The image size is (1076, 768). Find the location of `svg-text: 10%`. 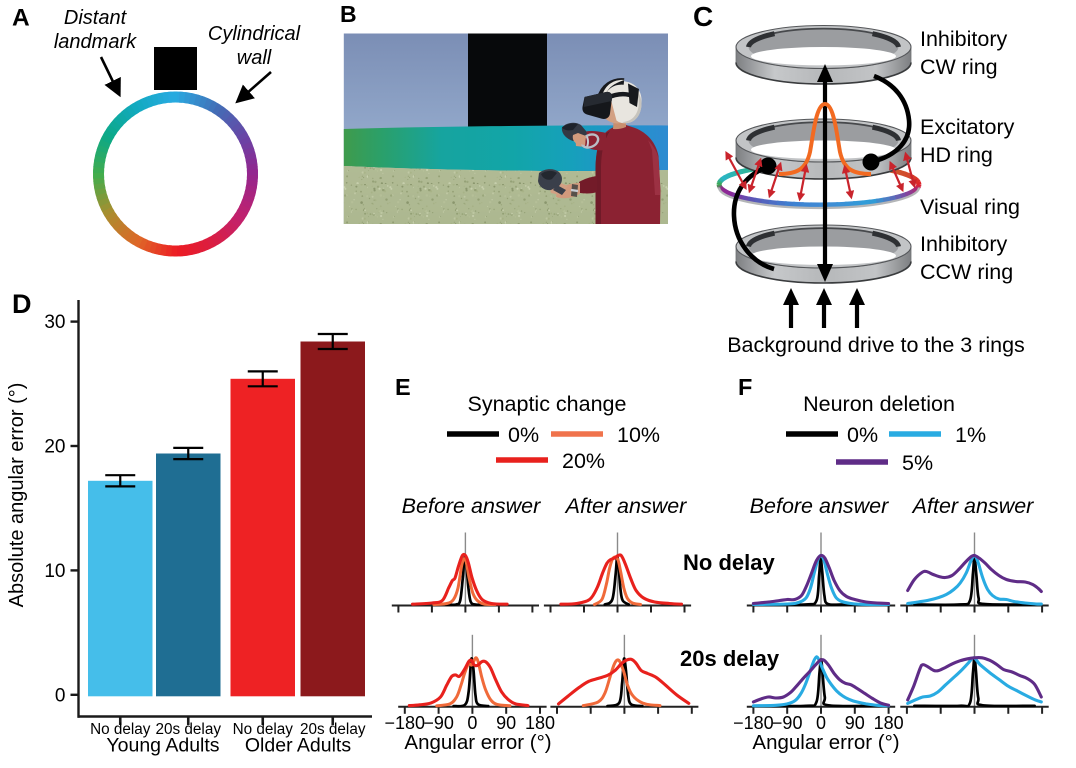

svg-text: 10% is located at coordinates (638, 435).